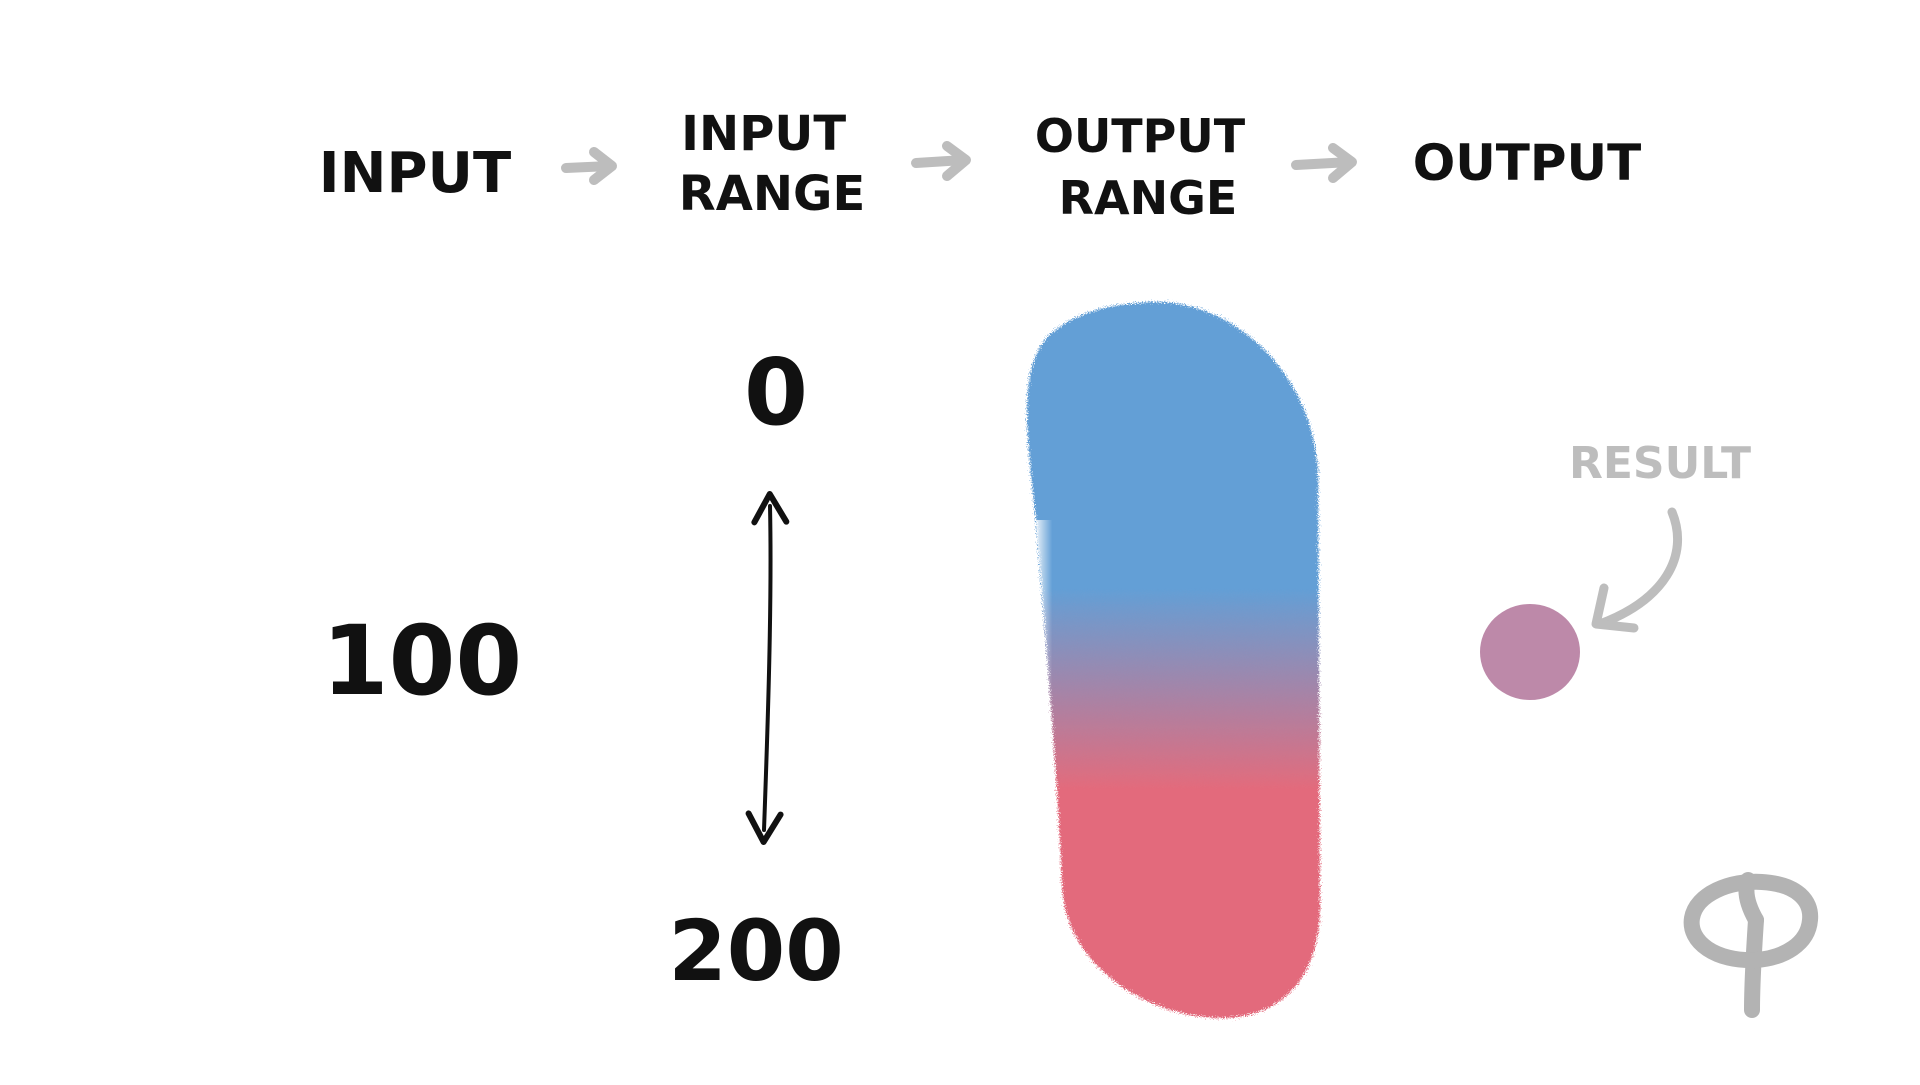 The width and height of the screenshot is (1920, 1085). Describe the element at coordinates (1660, 463) in the screenshot. I see `result-label: RESULT` at that location.